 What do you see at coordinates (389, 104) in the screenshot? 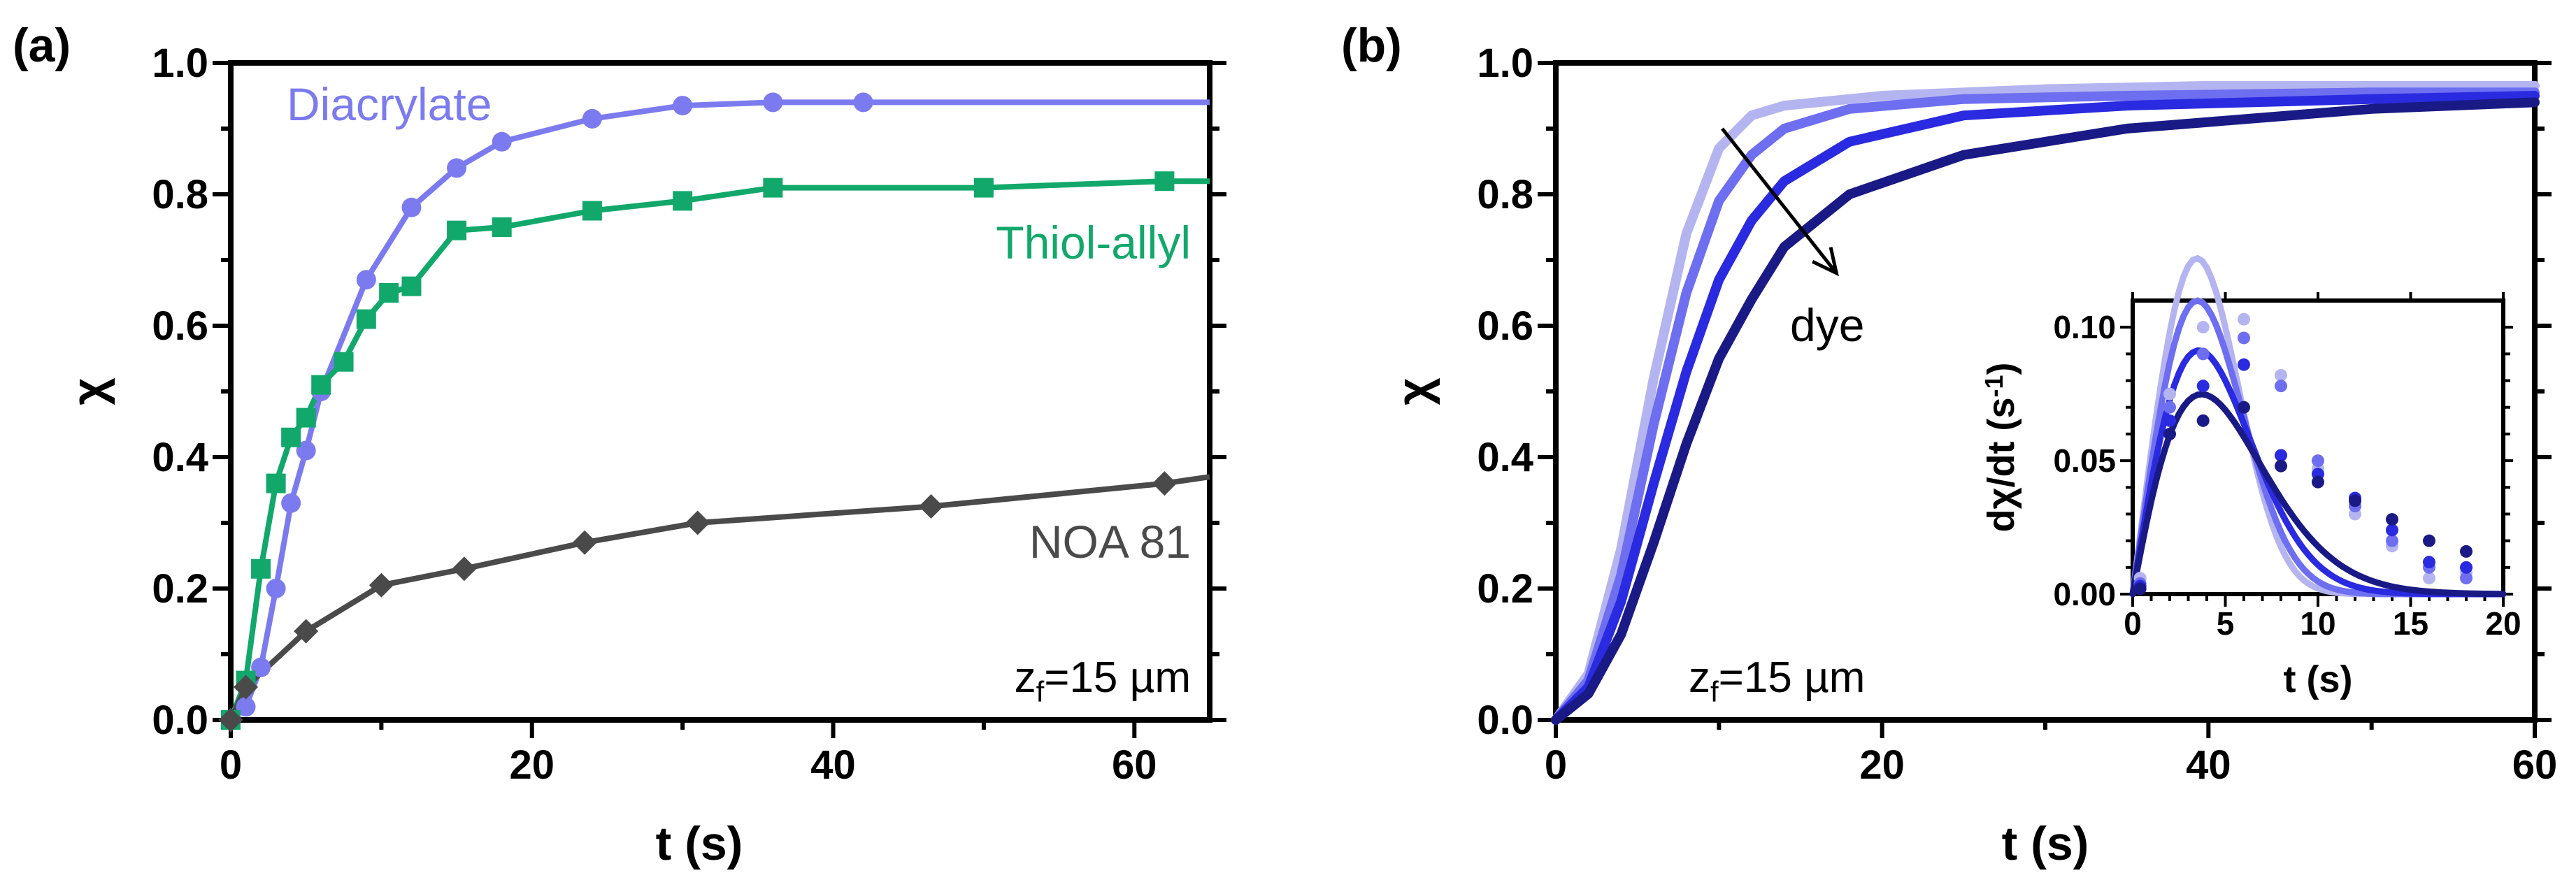
I see `legend-label-diacrylate: Diacrylate` at bounding box center [389, 104].